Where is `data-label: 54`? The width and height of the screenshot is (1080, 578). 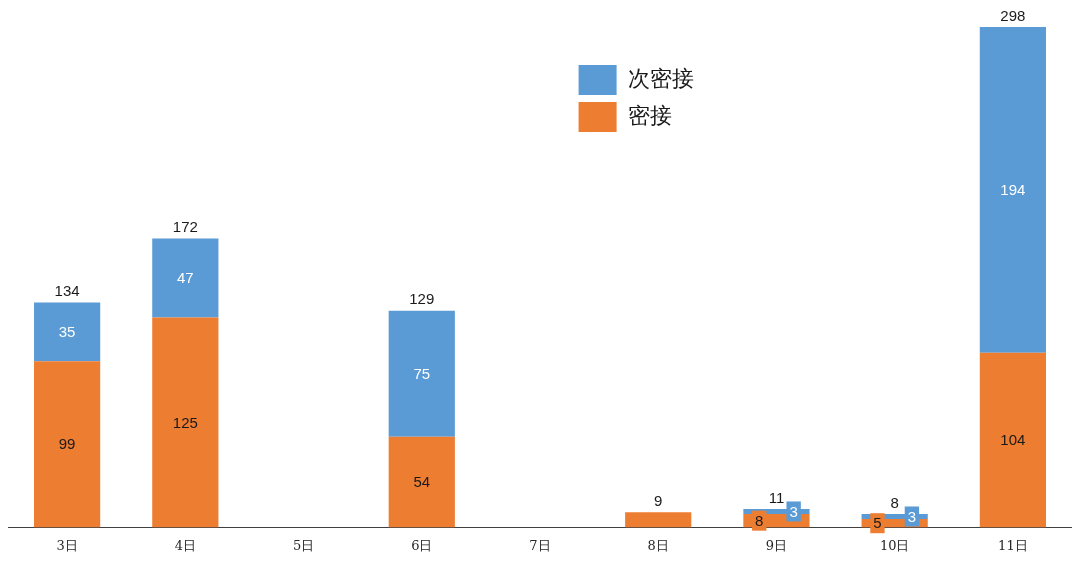
data-label: 54 is located at coordinates (422, 482).